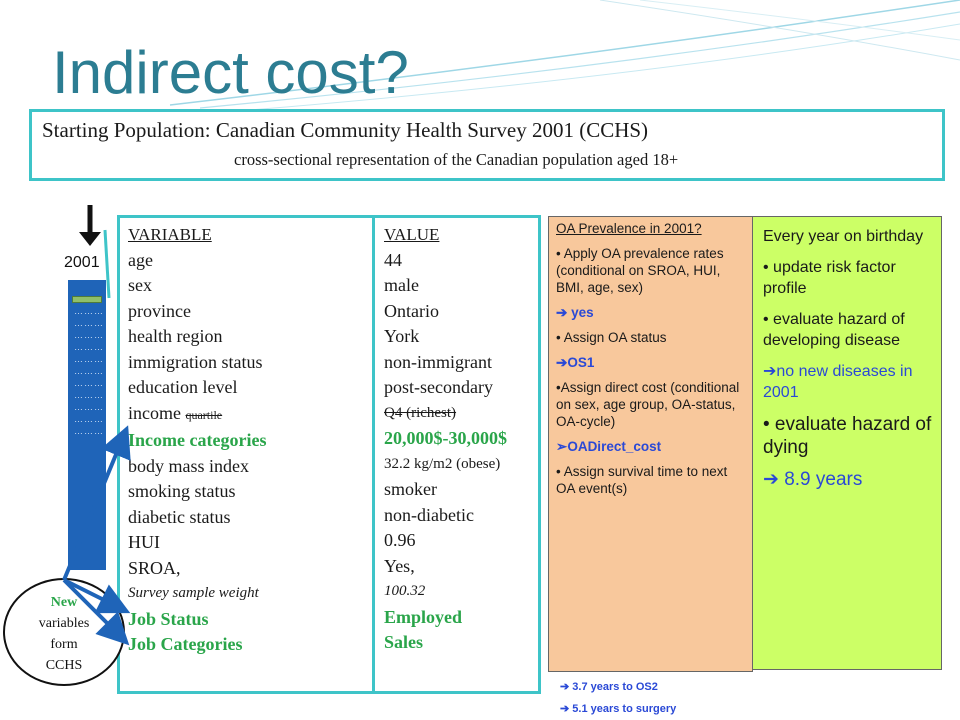 The image size is (960, 720). Describe the element at coordinates (154, 567) in the screenshot. I see `variable-item: SROA,` at that location.